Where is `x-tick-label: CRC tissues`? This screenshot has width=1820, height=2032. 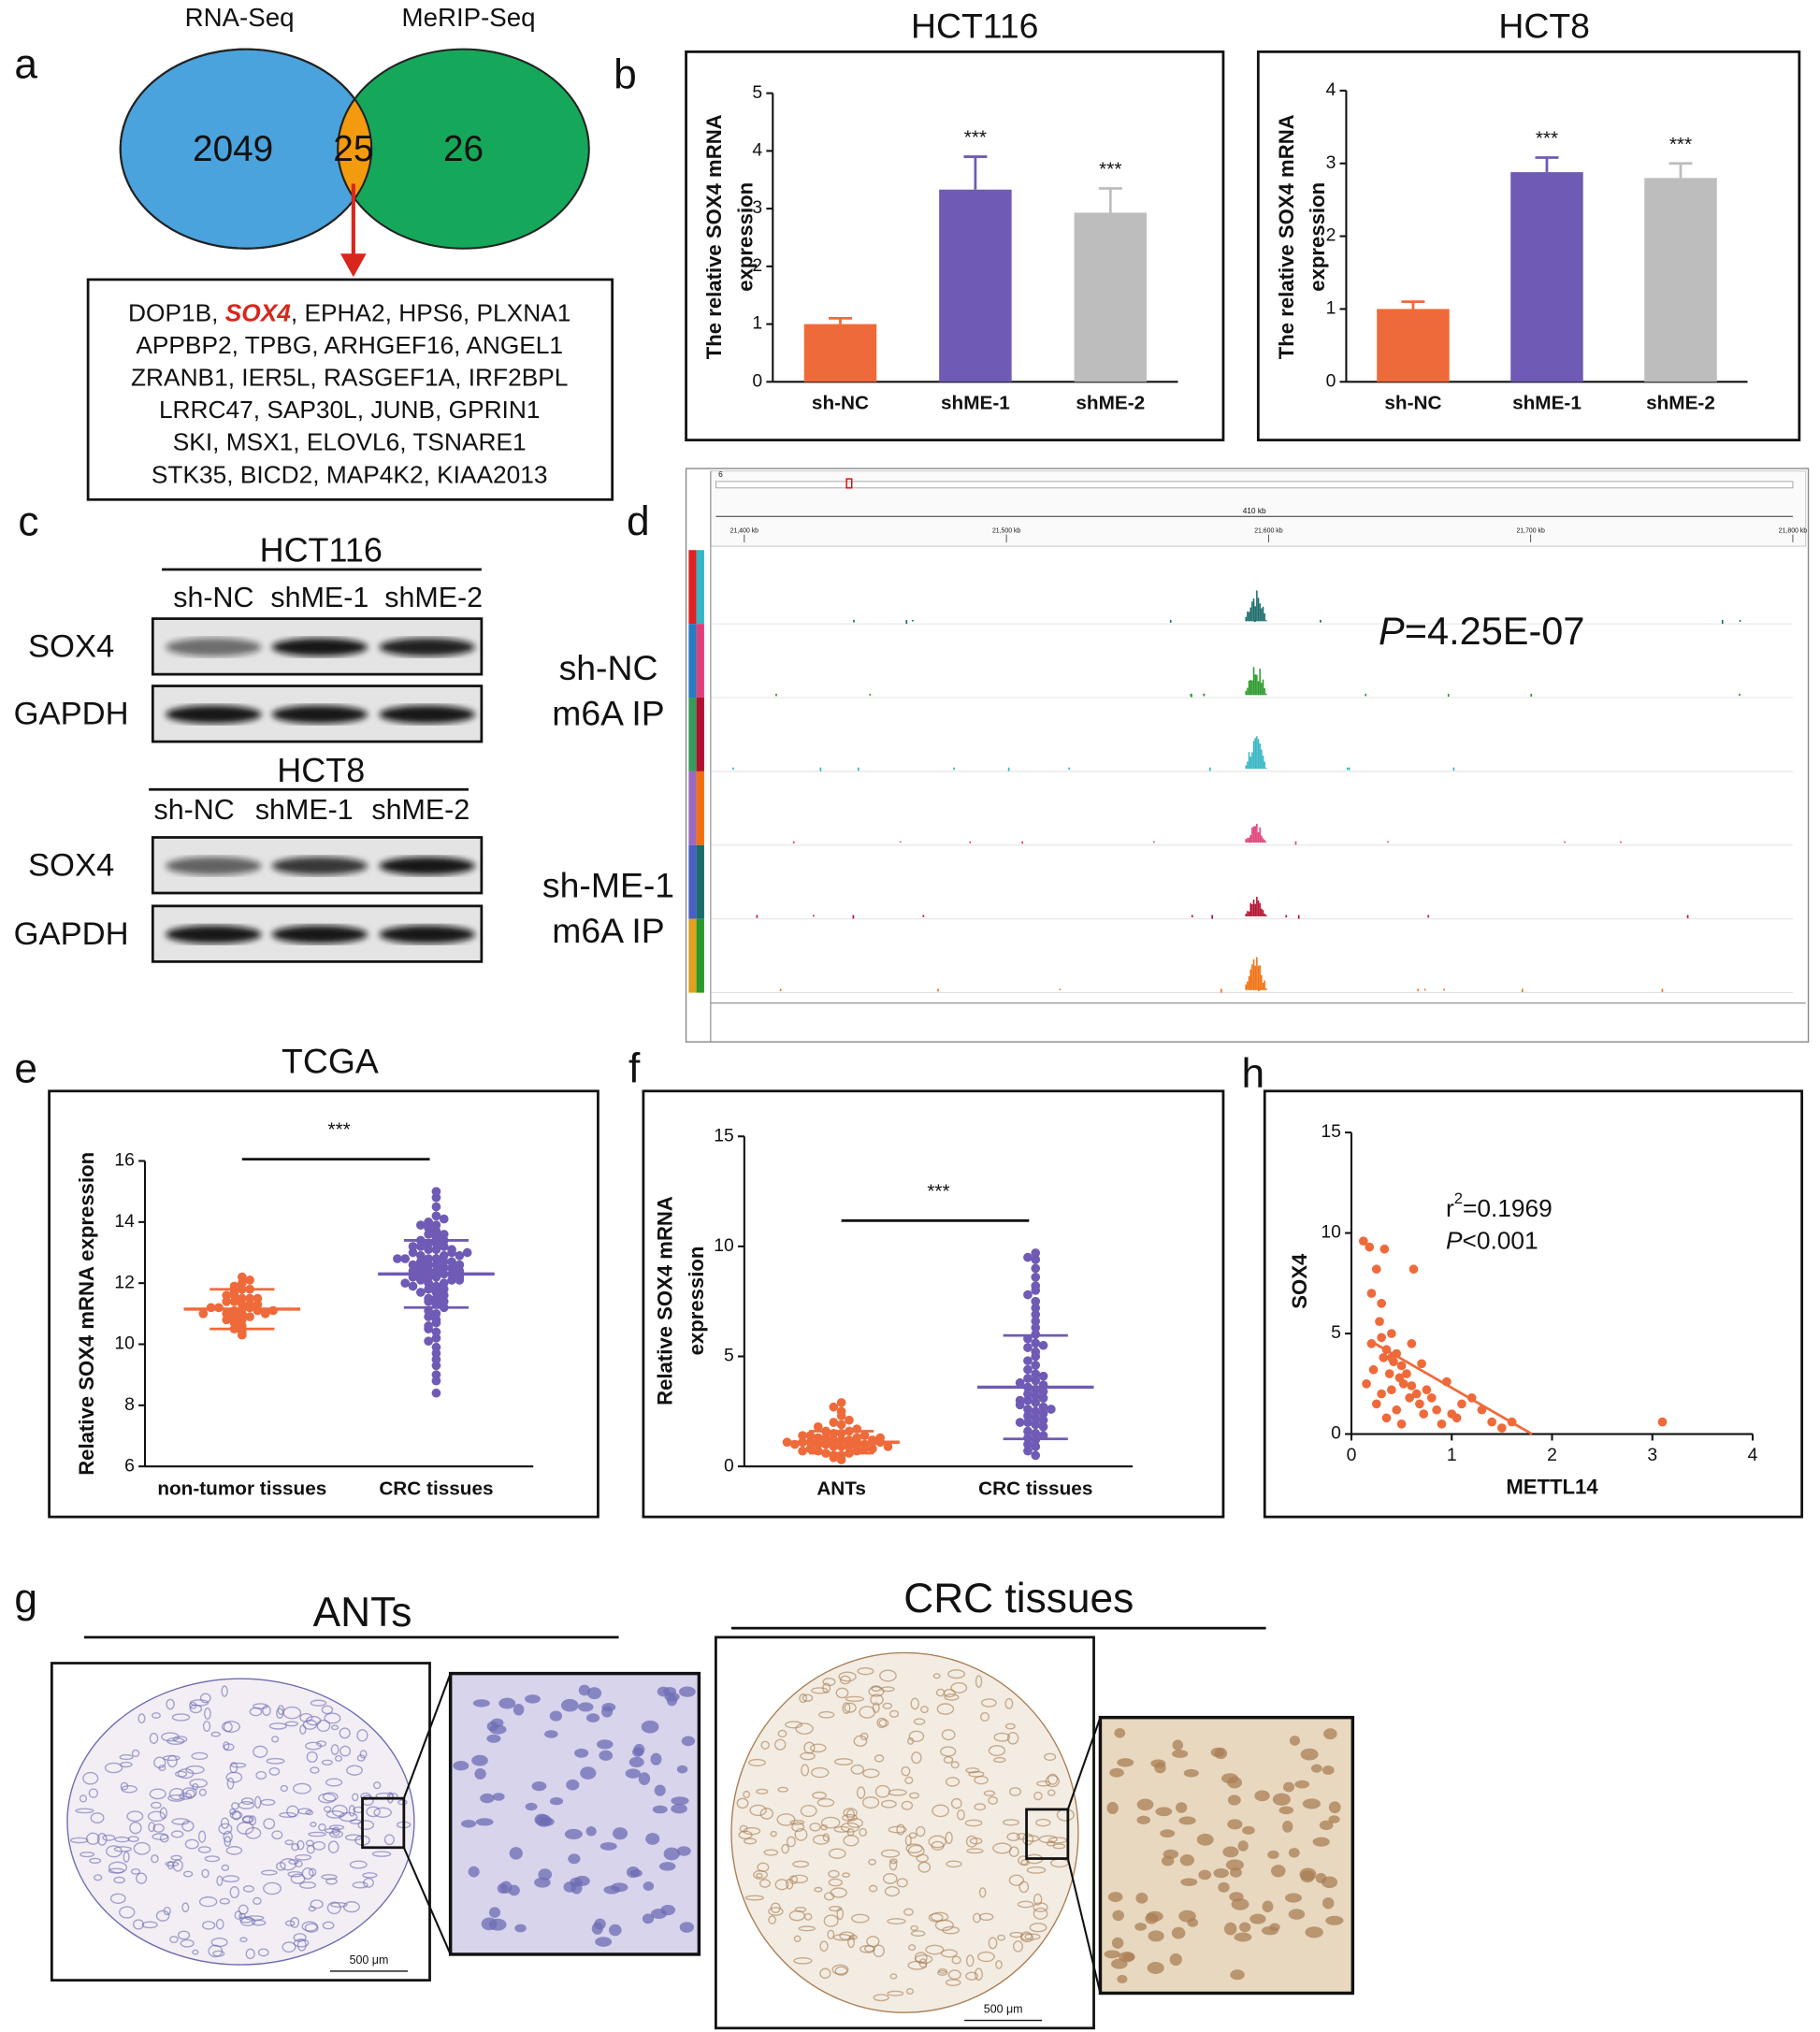 x-tick-label: CRC tissues is located at coordinates (436, 1489).